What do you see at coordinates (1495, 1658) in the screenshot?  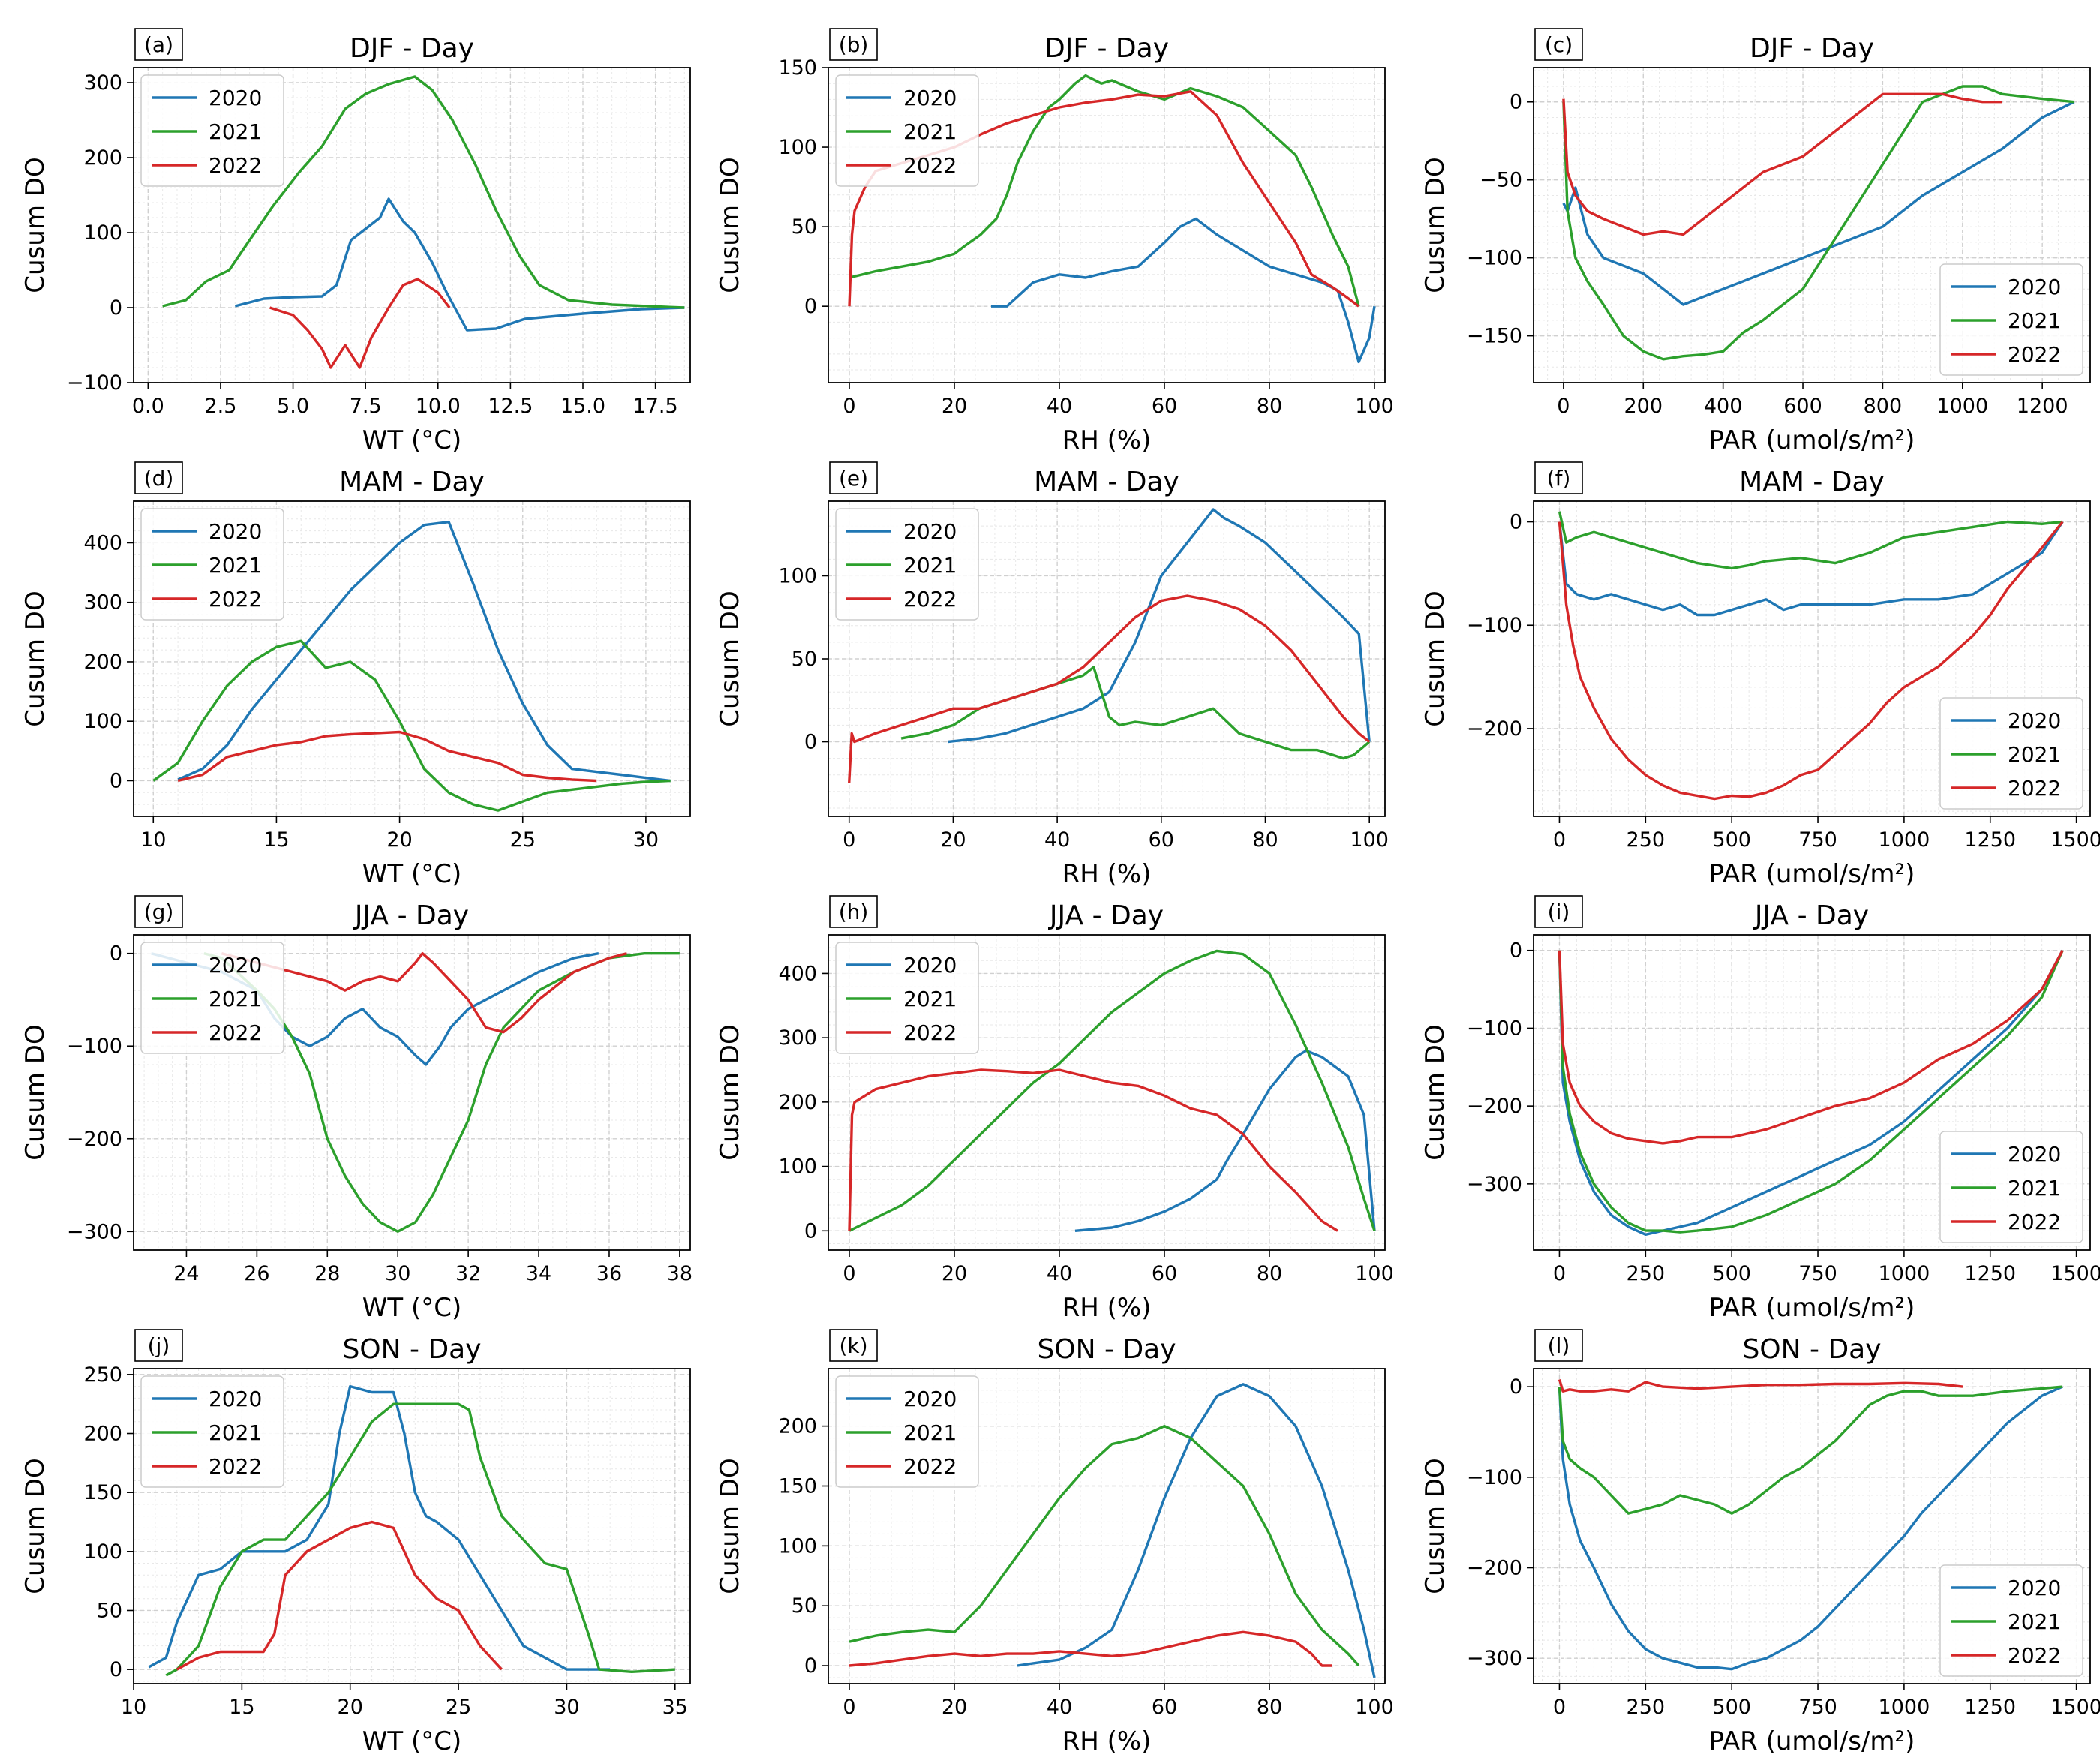 I see `y-tick-label: −300` at bounding box center [1495, 1658].